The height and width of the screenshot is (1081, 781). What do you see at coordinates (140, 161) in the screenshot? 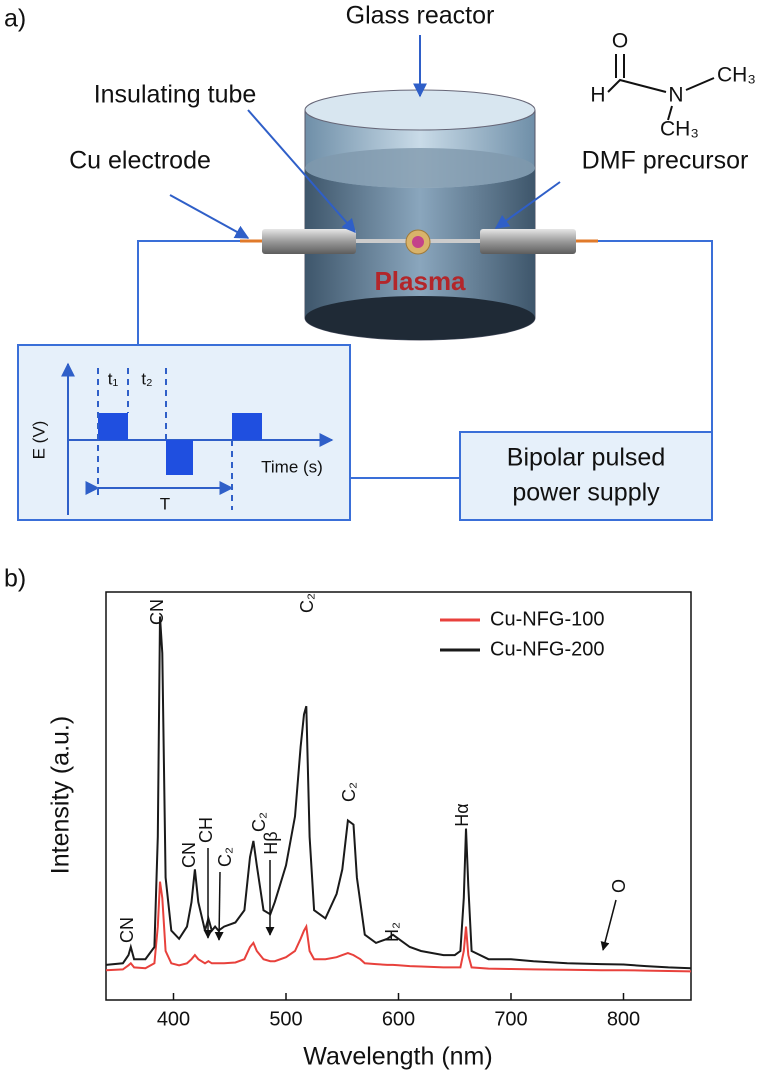
I see `label: Cu electrode` at bounding box center [140, 161].